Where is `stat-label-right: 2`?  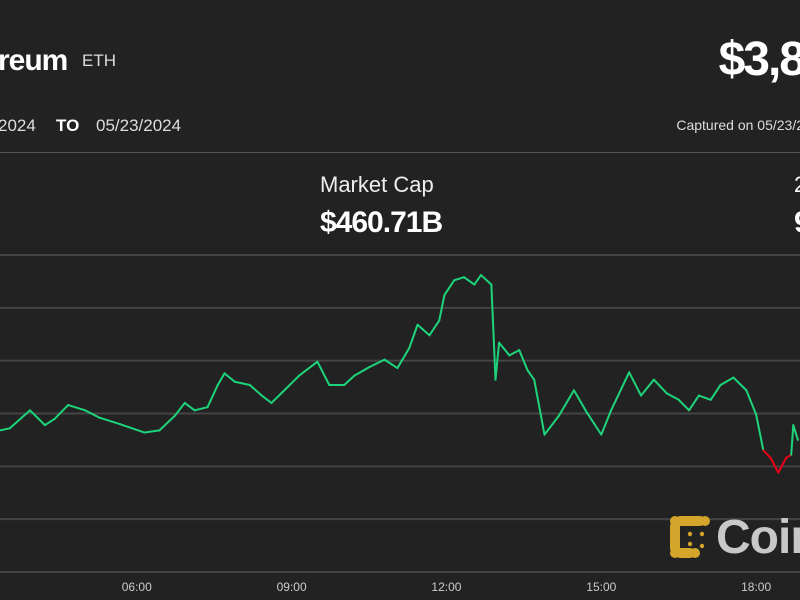
stat-label-right: 2 is located at coordinates (797, 185).